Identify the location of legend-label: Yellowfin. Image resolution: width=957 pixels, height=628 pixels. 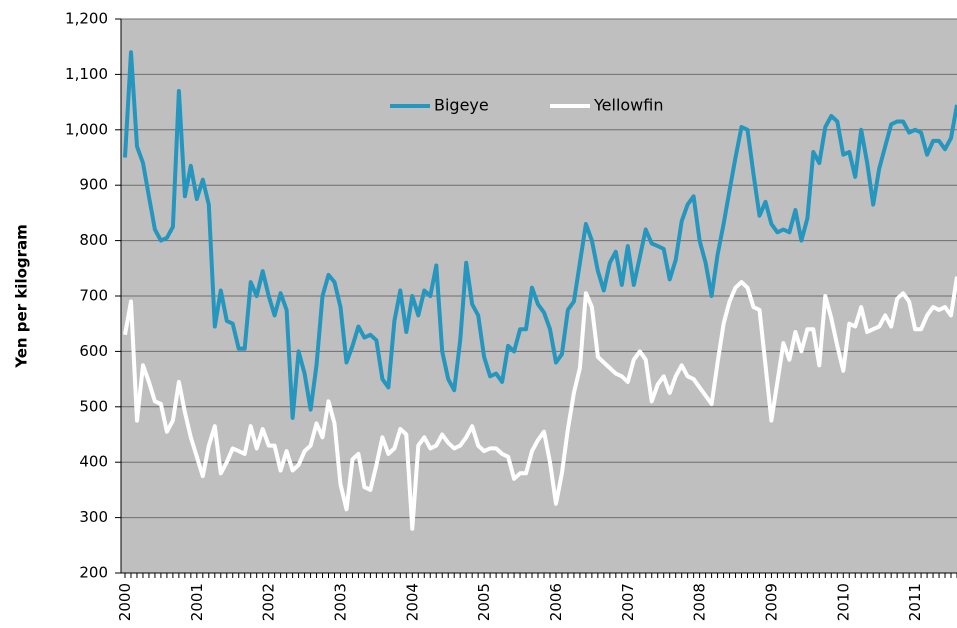
(628, 105).